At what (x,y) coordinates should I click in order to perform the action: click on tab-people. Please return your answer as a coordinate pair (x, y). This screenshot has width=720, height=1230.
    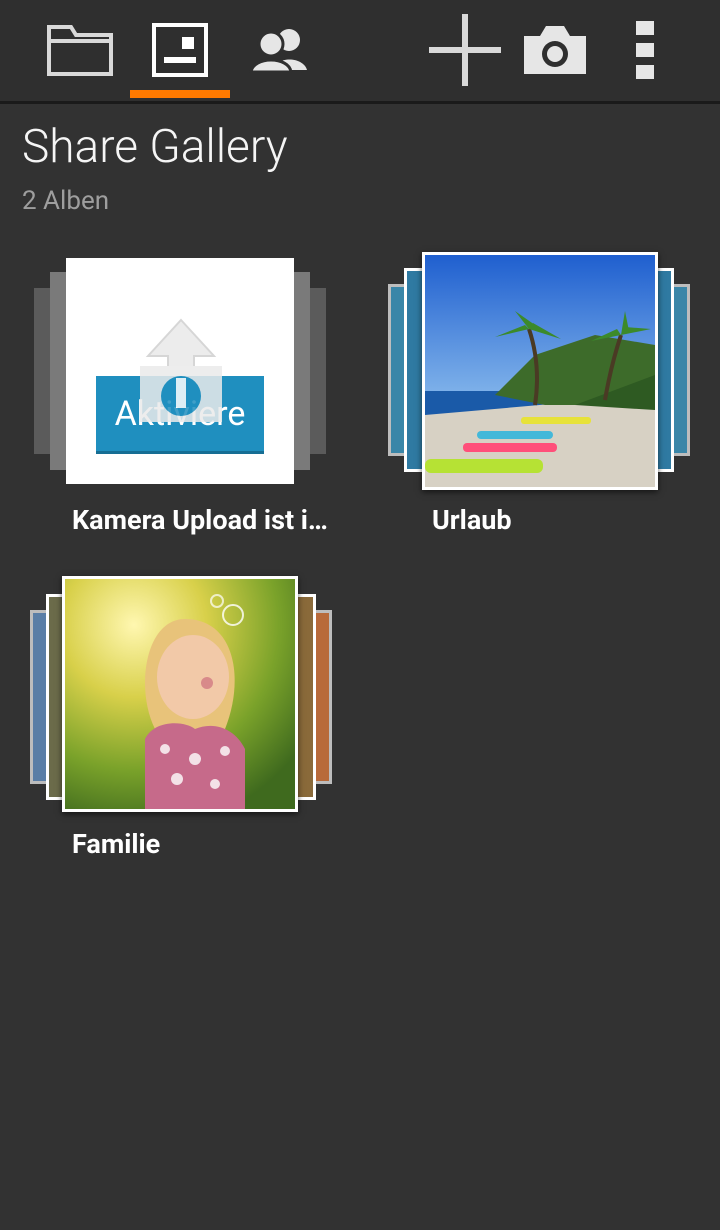
    Looking at the image, I should click on (280, 50).